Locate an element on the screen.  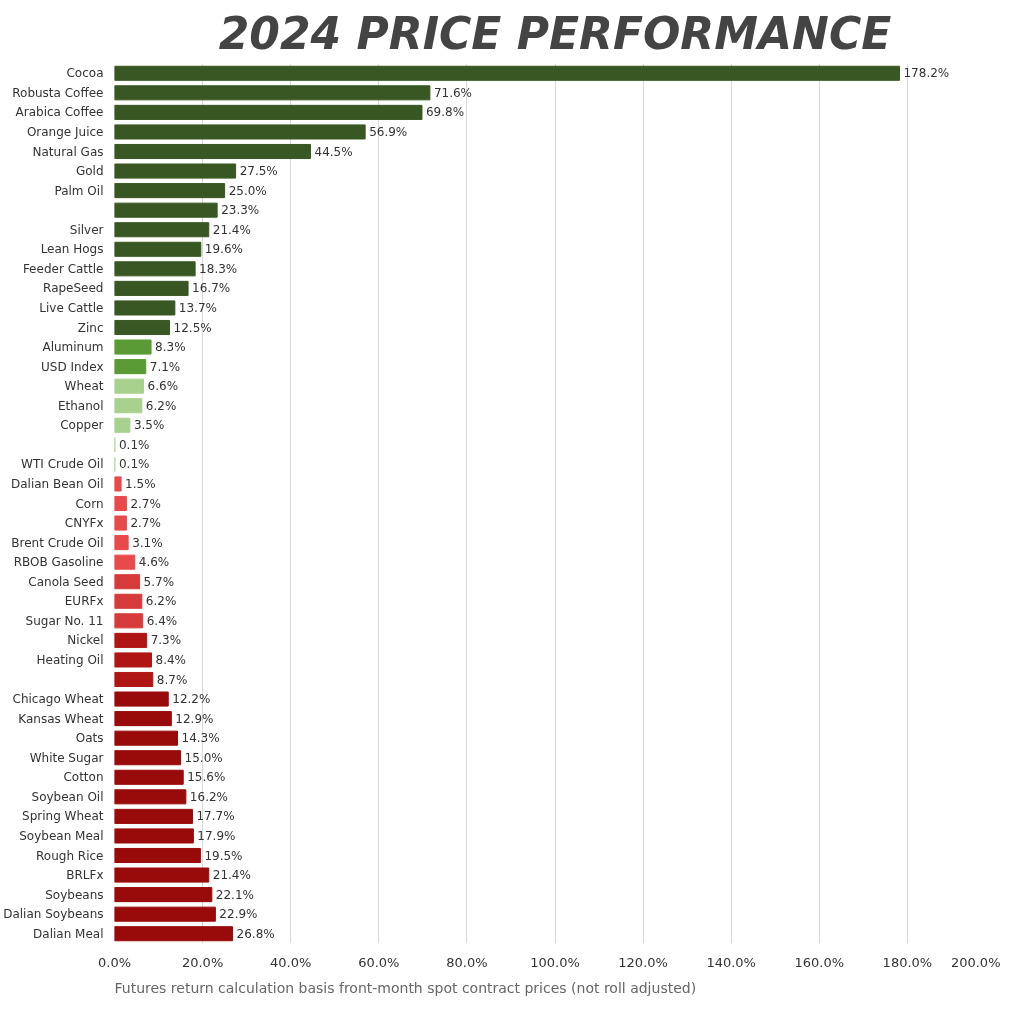
x-tick-label: 40.0% is located at coordinates (291, 962).